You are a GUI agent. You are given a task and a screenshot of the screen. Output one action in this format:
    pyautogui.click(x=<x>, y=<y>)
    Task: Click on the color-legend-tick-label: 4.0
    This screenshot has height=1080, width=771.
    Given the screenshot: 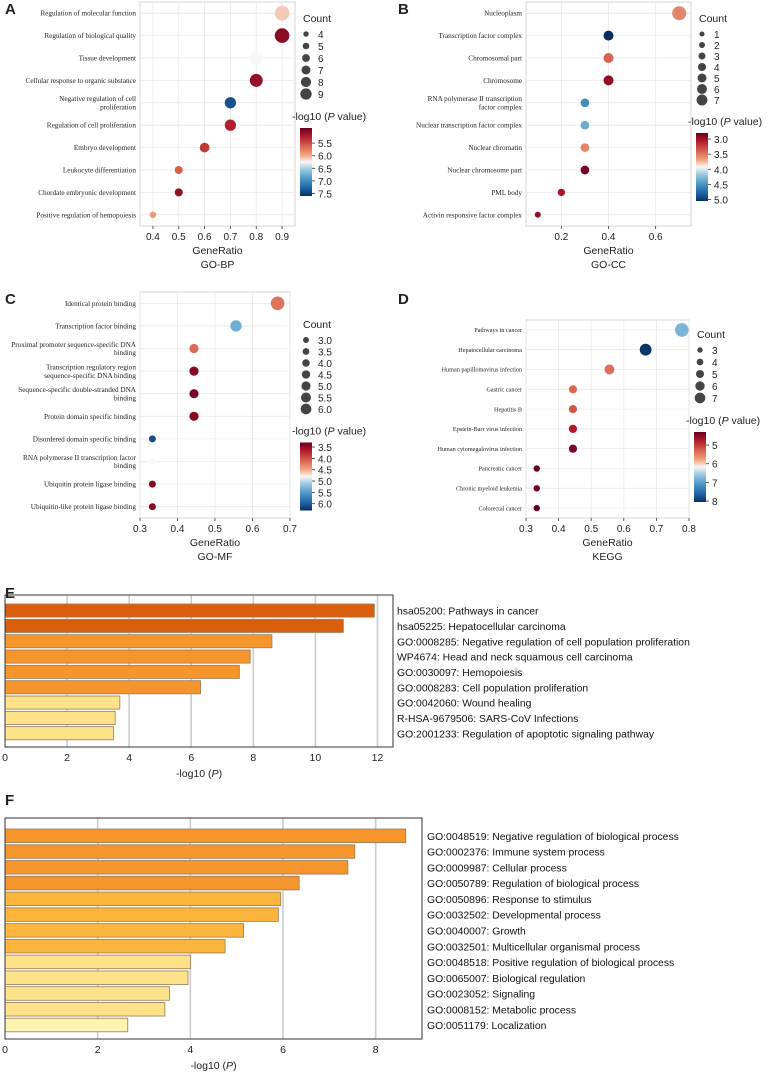 What is the action you would take?
    pyautogui.click(x=325, y=459)
    